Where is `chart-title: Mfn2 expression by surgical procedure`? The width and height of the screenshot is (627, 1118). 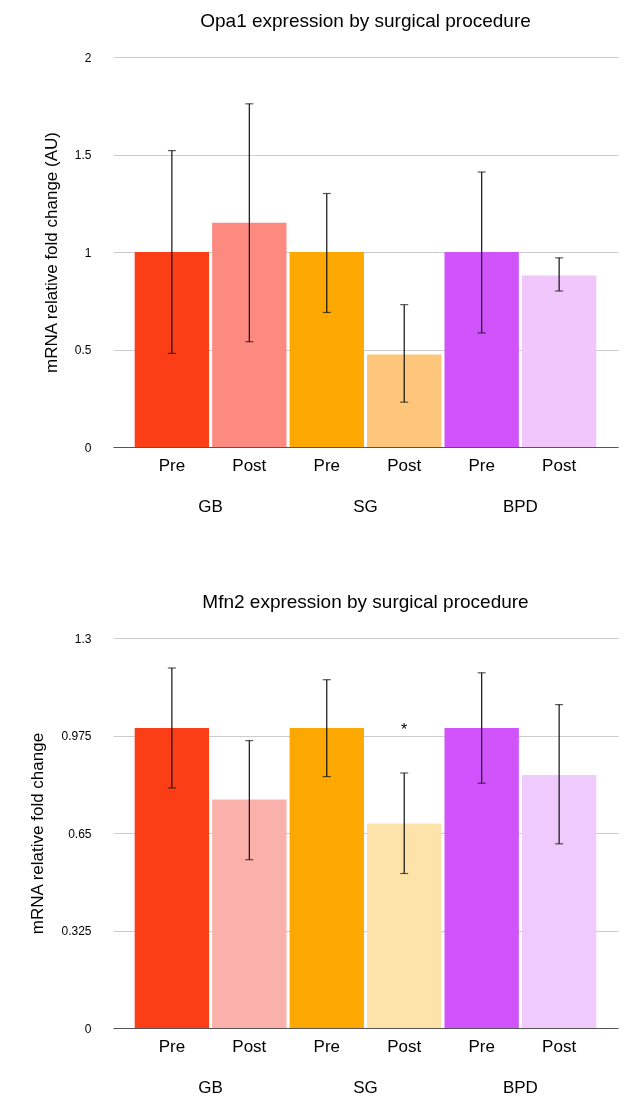 chart-title: Mfn2 expression by surgical procedure is located at coordinates (365, 601).